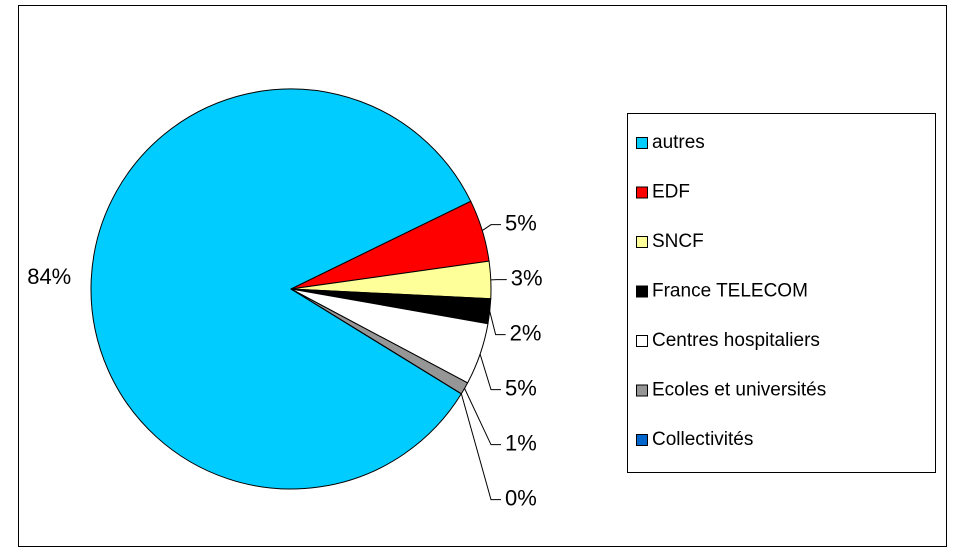  What do you see at coordinates (526, 332) in the screenshot?
I see `data-label: 2%` at bounding box center [526, 332].